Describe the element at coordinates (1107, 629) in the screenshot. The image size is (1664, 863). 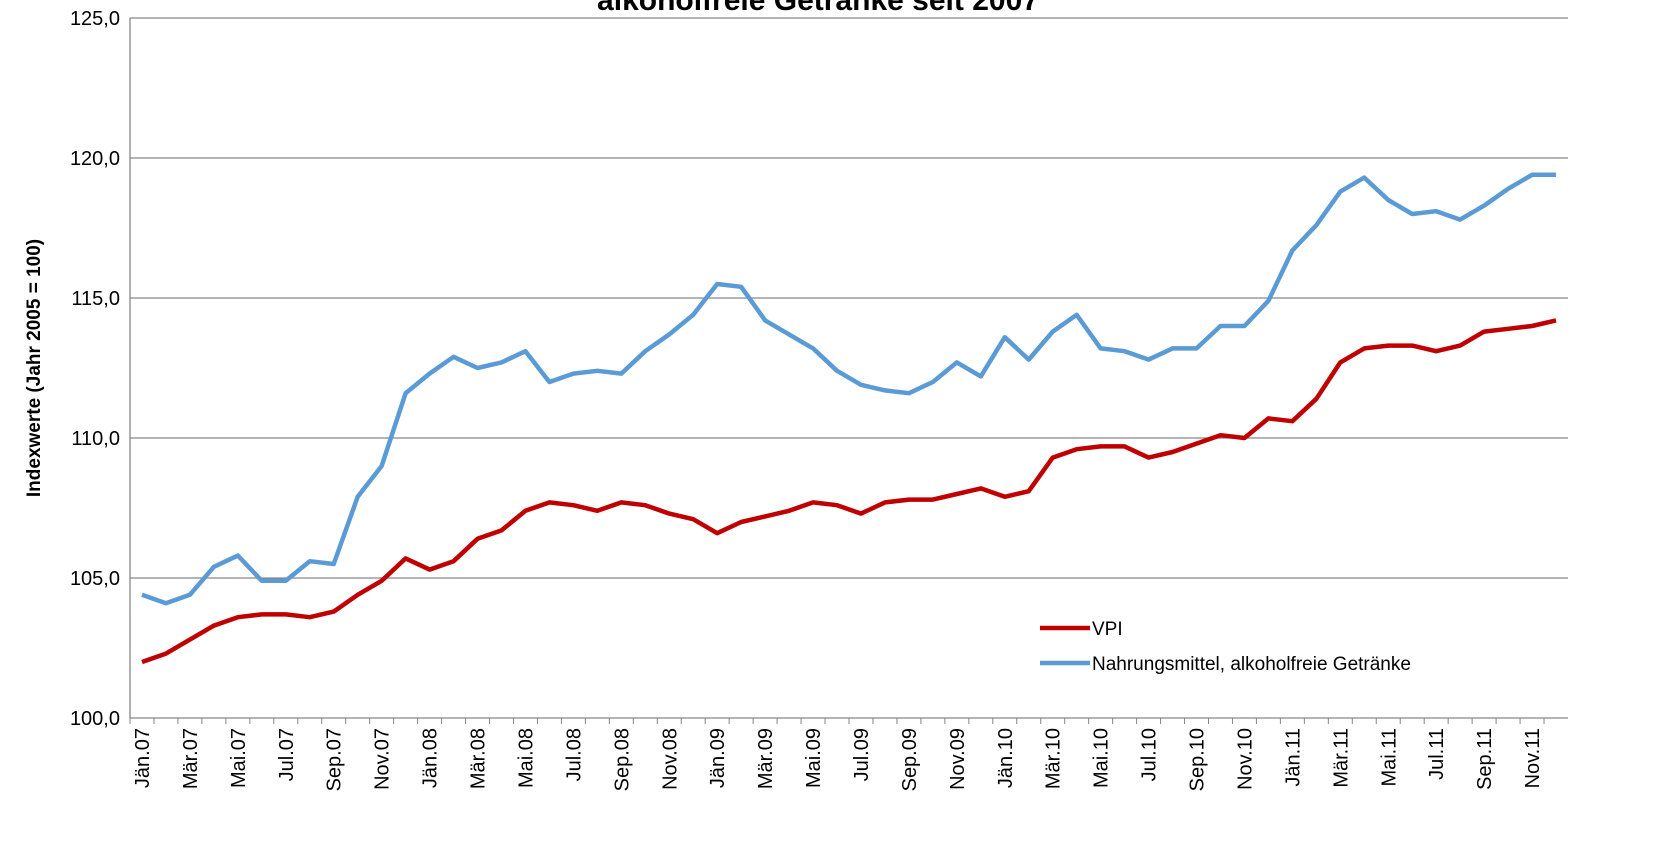
I see `legend-label: VPI` at that location.